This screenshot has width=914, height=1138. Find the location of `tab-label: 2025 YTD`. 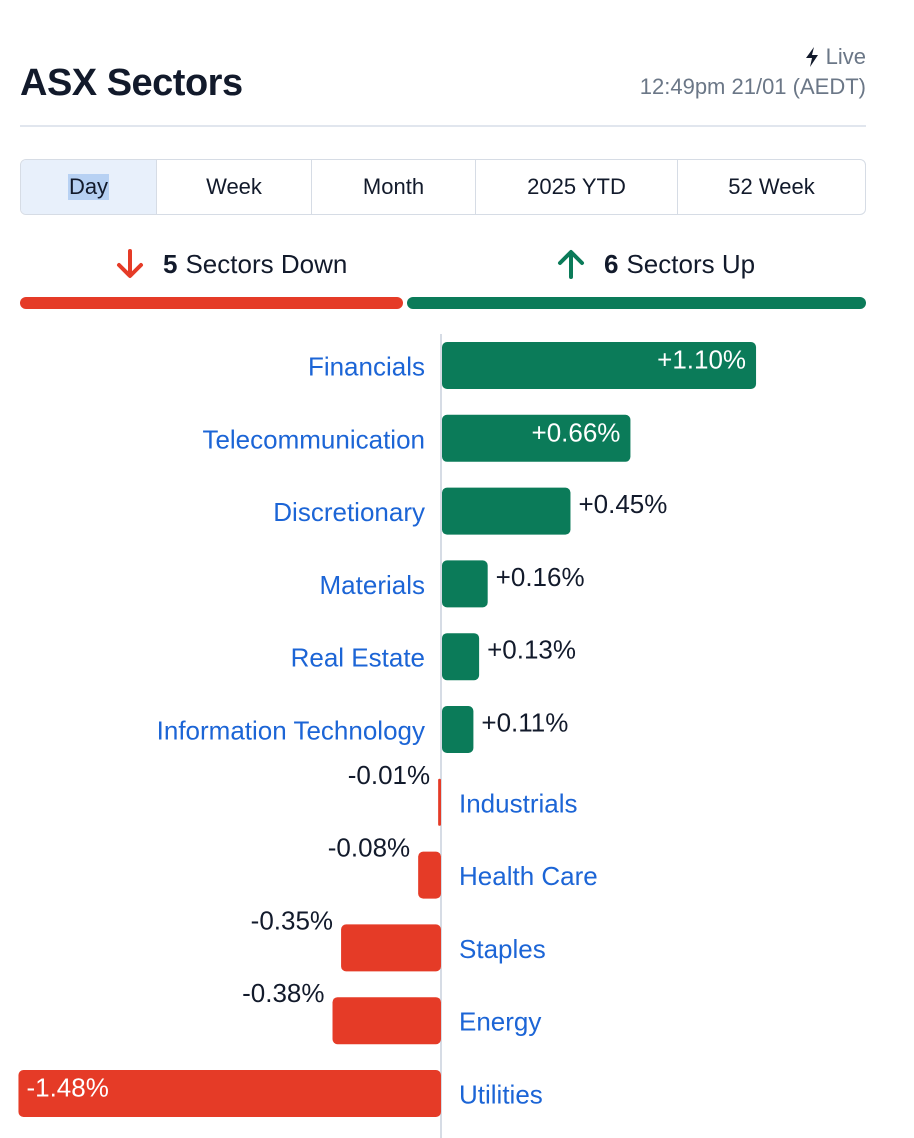

tab-label: 2025 YTD is located at coordinates (576, 186).